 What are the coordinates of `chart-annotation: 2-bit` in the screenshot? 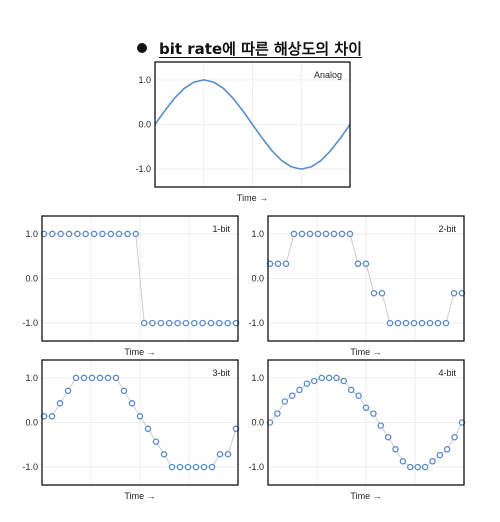 It's located at (447, 229).